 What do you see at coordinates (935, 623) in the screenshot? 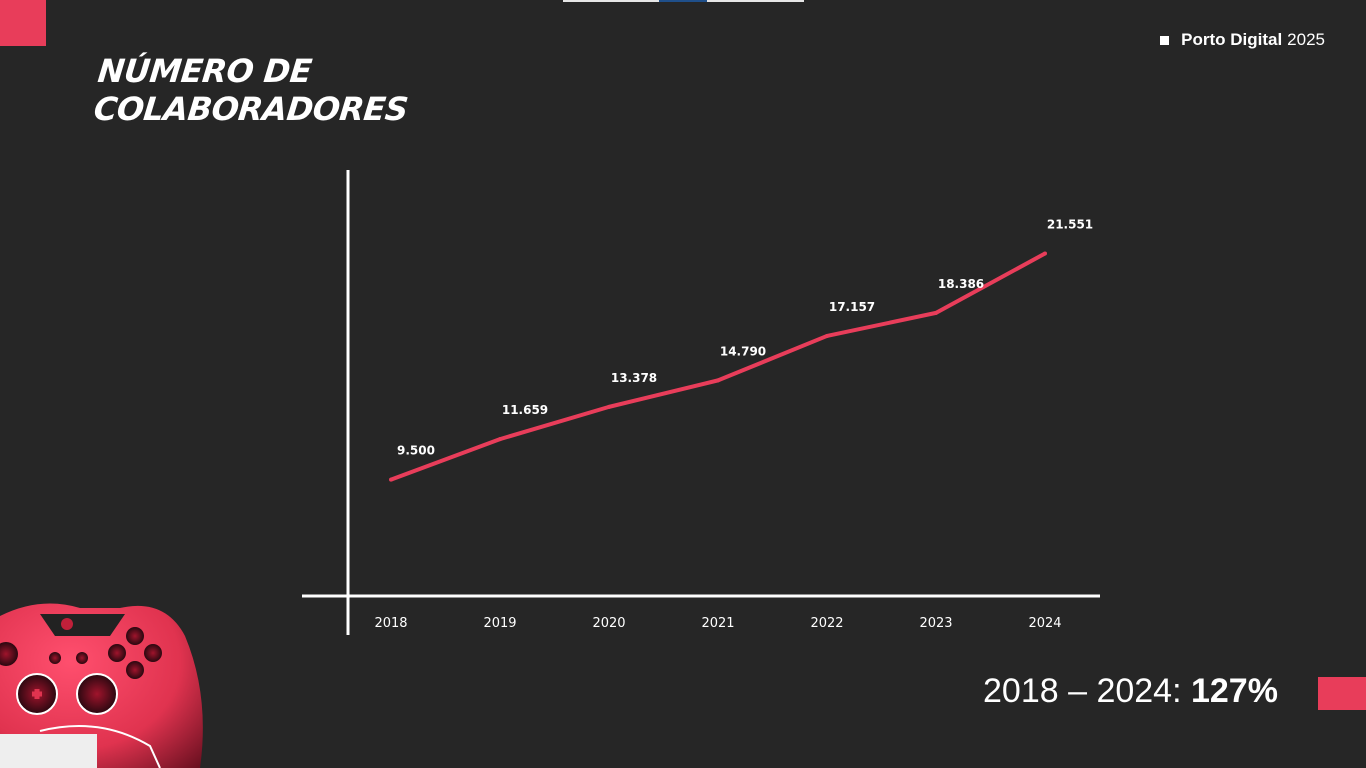
I see `x-tick-label: 2023` at bounding box center [935, 623].